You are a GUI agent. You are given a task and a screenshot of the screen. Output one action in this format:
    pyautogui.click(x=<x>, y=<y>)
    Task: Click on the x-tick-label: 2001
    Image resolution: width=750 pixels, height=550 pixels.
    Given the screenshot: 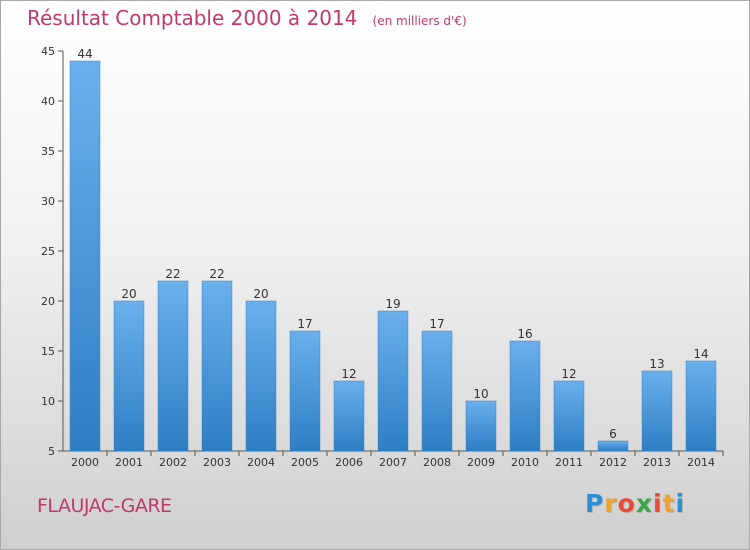 What is the action you would take?
    pyautogui.click(x=129, y=462)
    